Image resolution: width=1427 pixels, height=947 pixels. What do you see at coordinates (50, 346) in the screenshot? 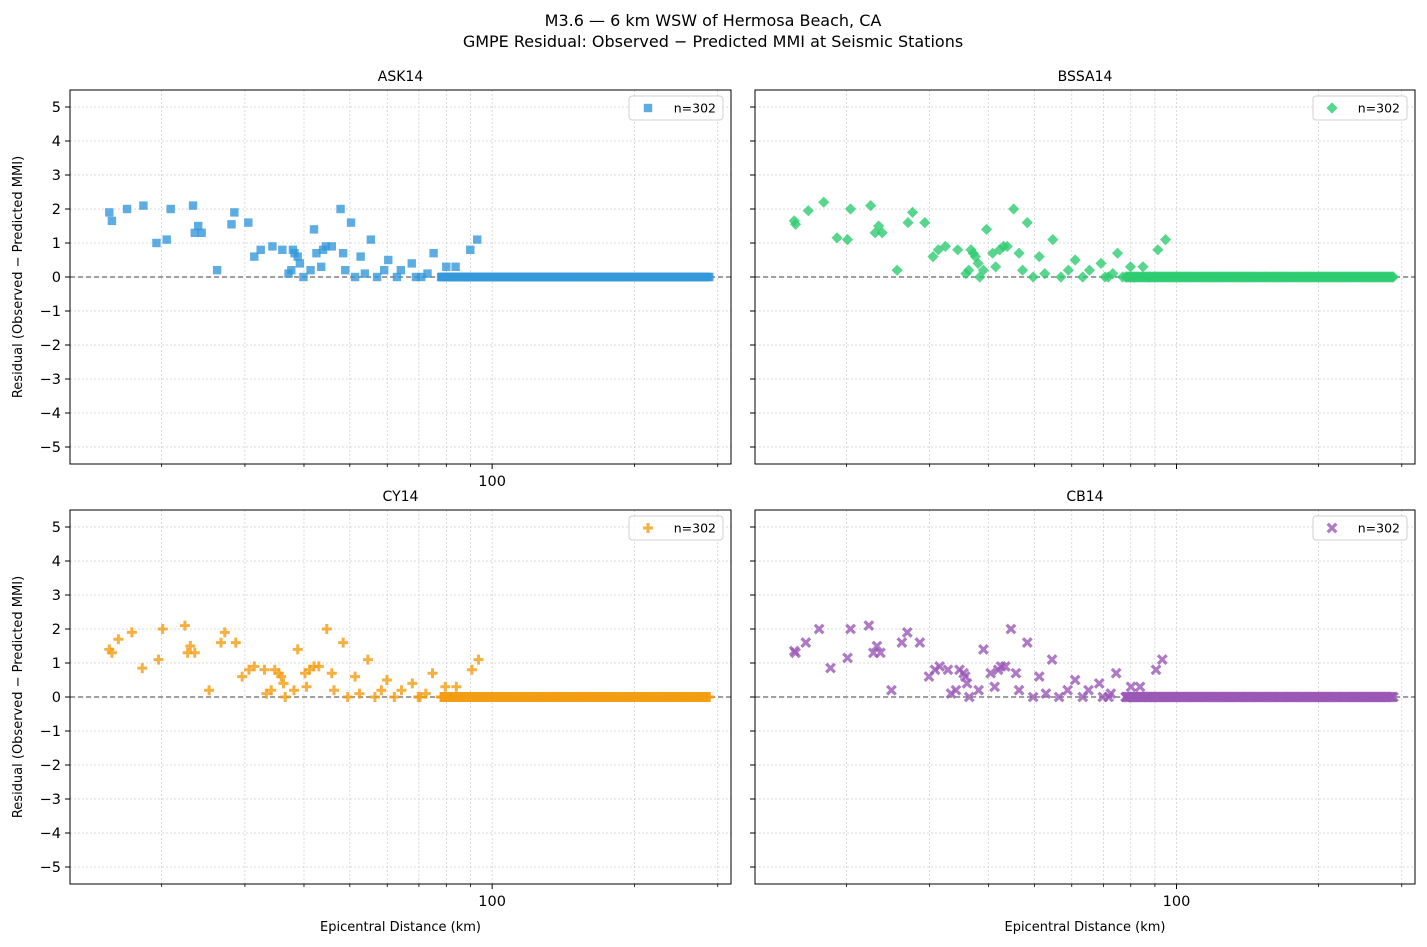
I see `y-tick-label: −2` at bounding box center [50, 346].